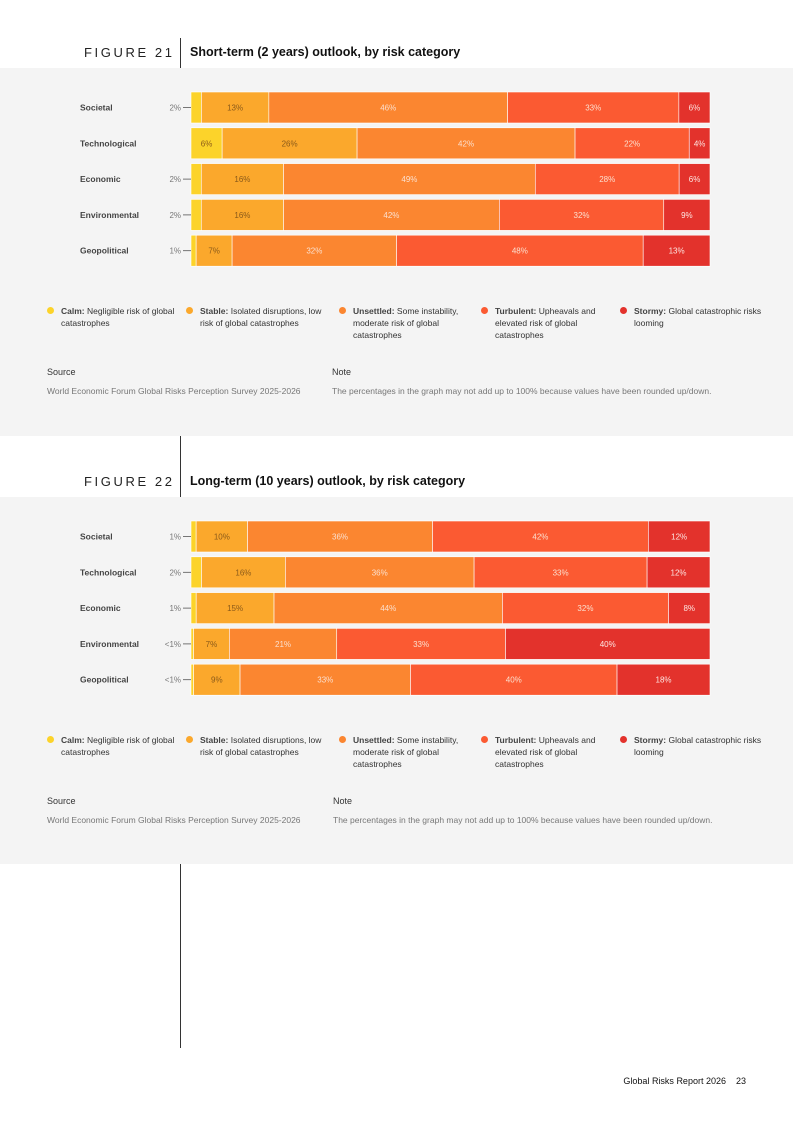  What do you see at coordinates (342, 372) in the screenshot?
I see `note-heading: Note` at bounding box center [342, 372].